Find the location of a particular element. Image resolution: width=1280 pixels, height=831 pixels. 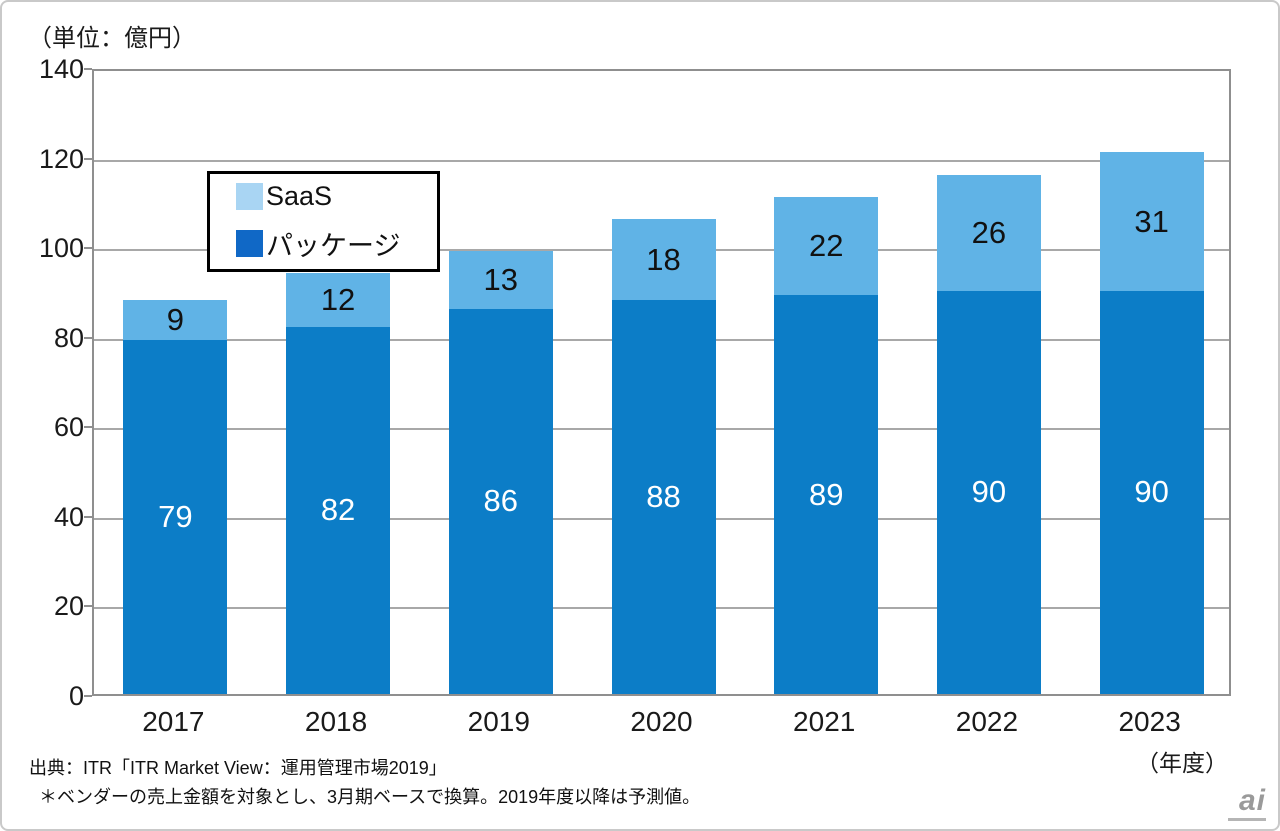

bar-value-label: 79 is located at coordinates (175, 517).